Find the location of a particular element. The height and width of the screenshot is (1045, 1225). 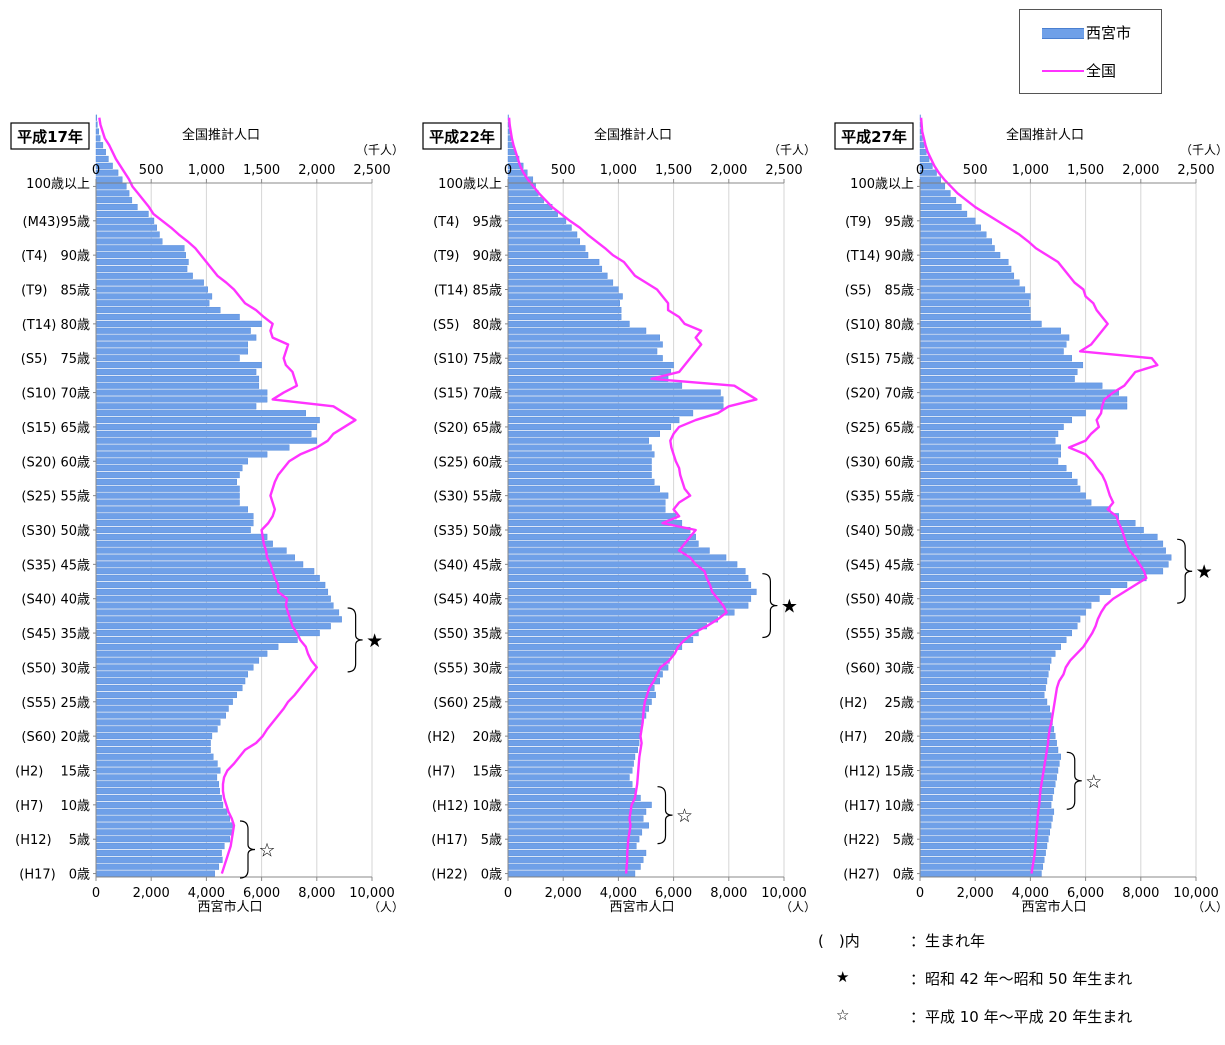

y-tick-label: (S30) 55歳 is located at coordinates (467, 497).